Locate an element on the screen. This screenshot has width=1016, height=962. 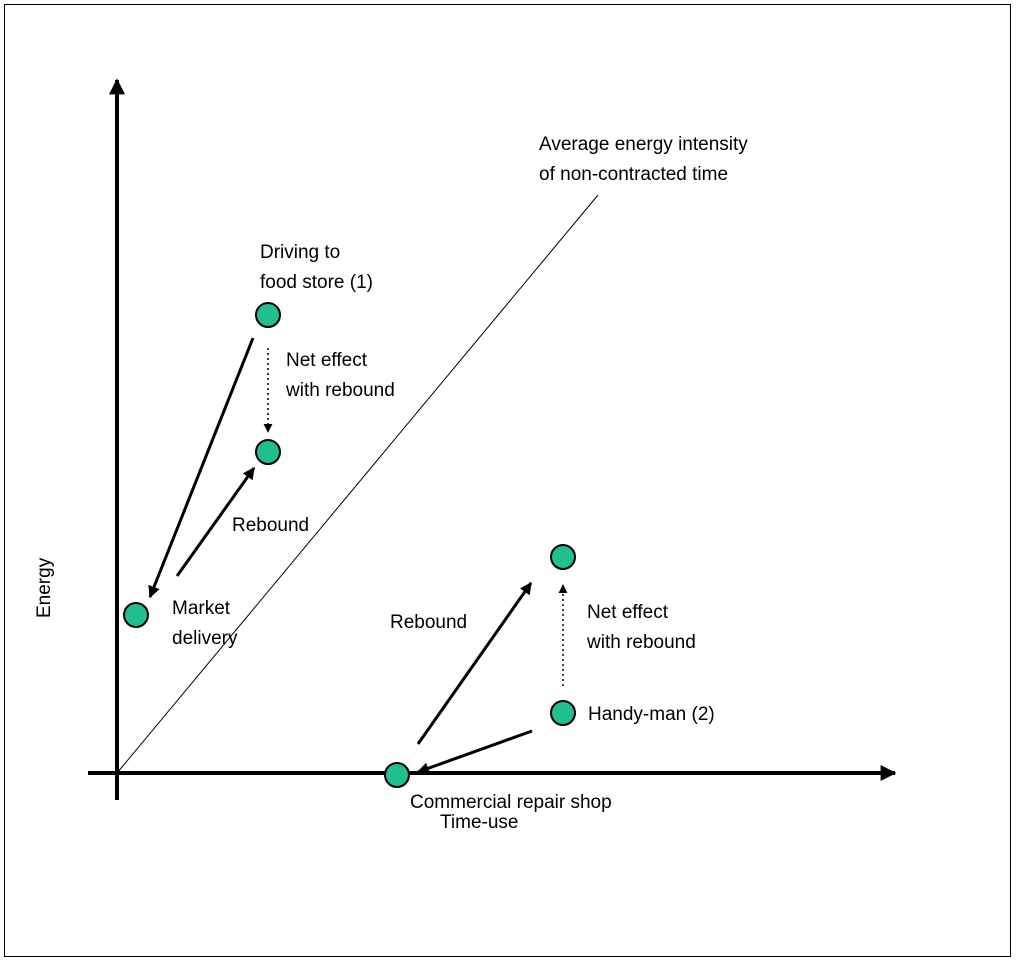
market-delivery-label-1: Market is located at coordinates (201, 608).